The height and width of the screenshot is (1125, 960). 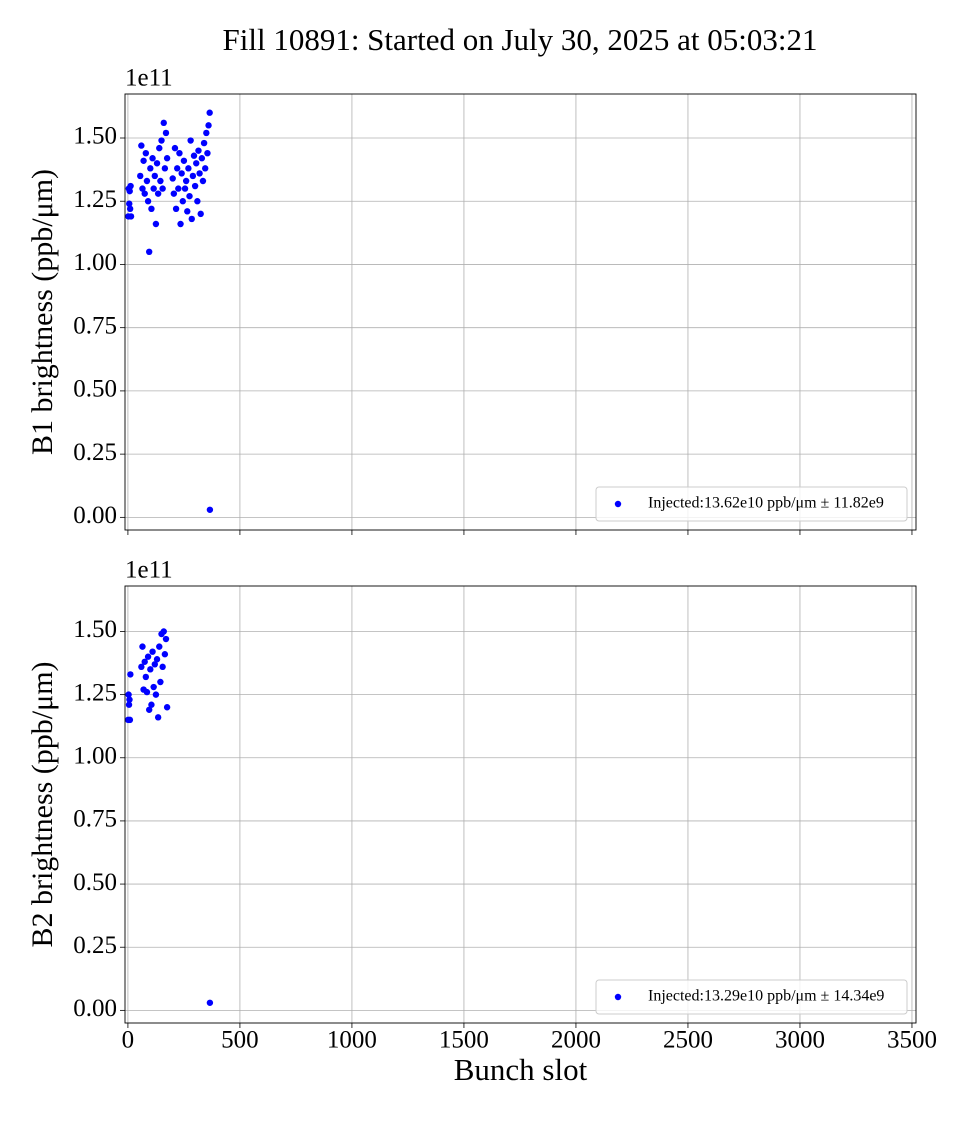 What do you see at coordinates (95, 692) in the screenshot?
I see `y-tick-label: 1.25` at bounding box center [95, 692].